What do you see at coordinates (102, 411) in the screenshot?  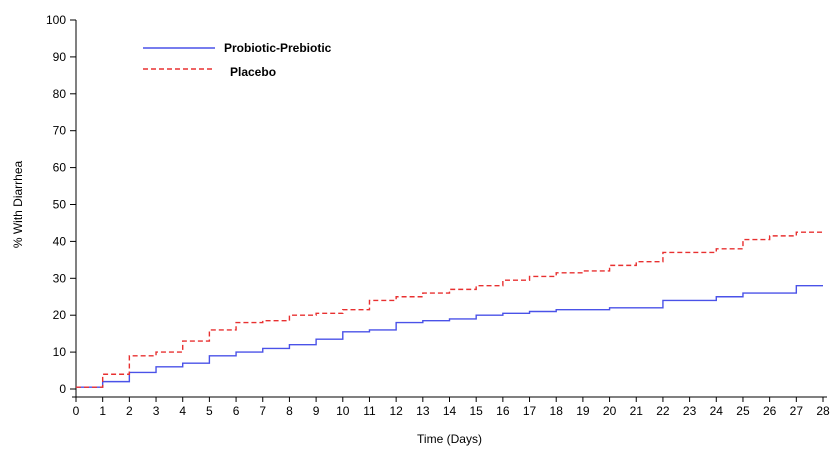 I see `x-tick-label: 1` at bounding box center [102, 411].